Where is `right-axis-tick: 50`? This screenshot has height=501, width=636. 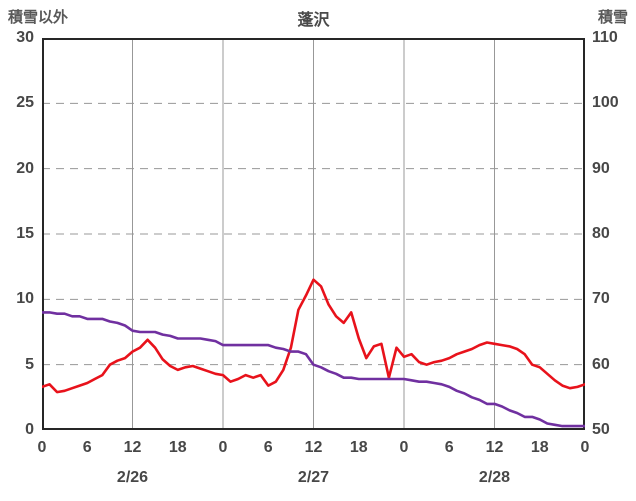 right-axis-tick: 50 is located at coordinates (601, 429).